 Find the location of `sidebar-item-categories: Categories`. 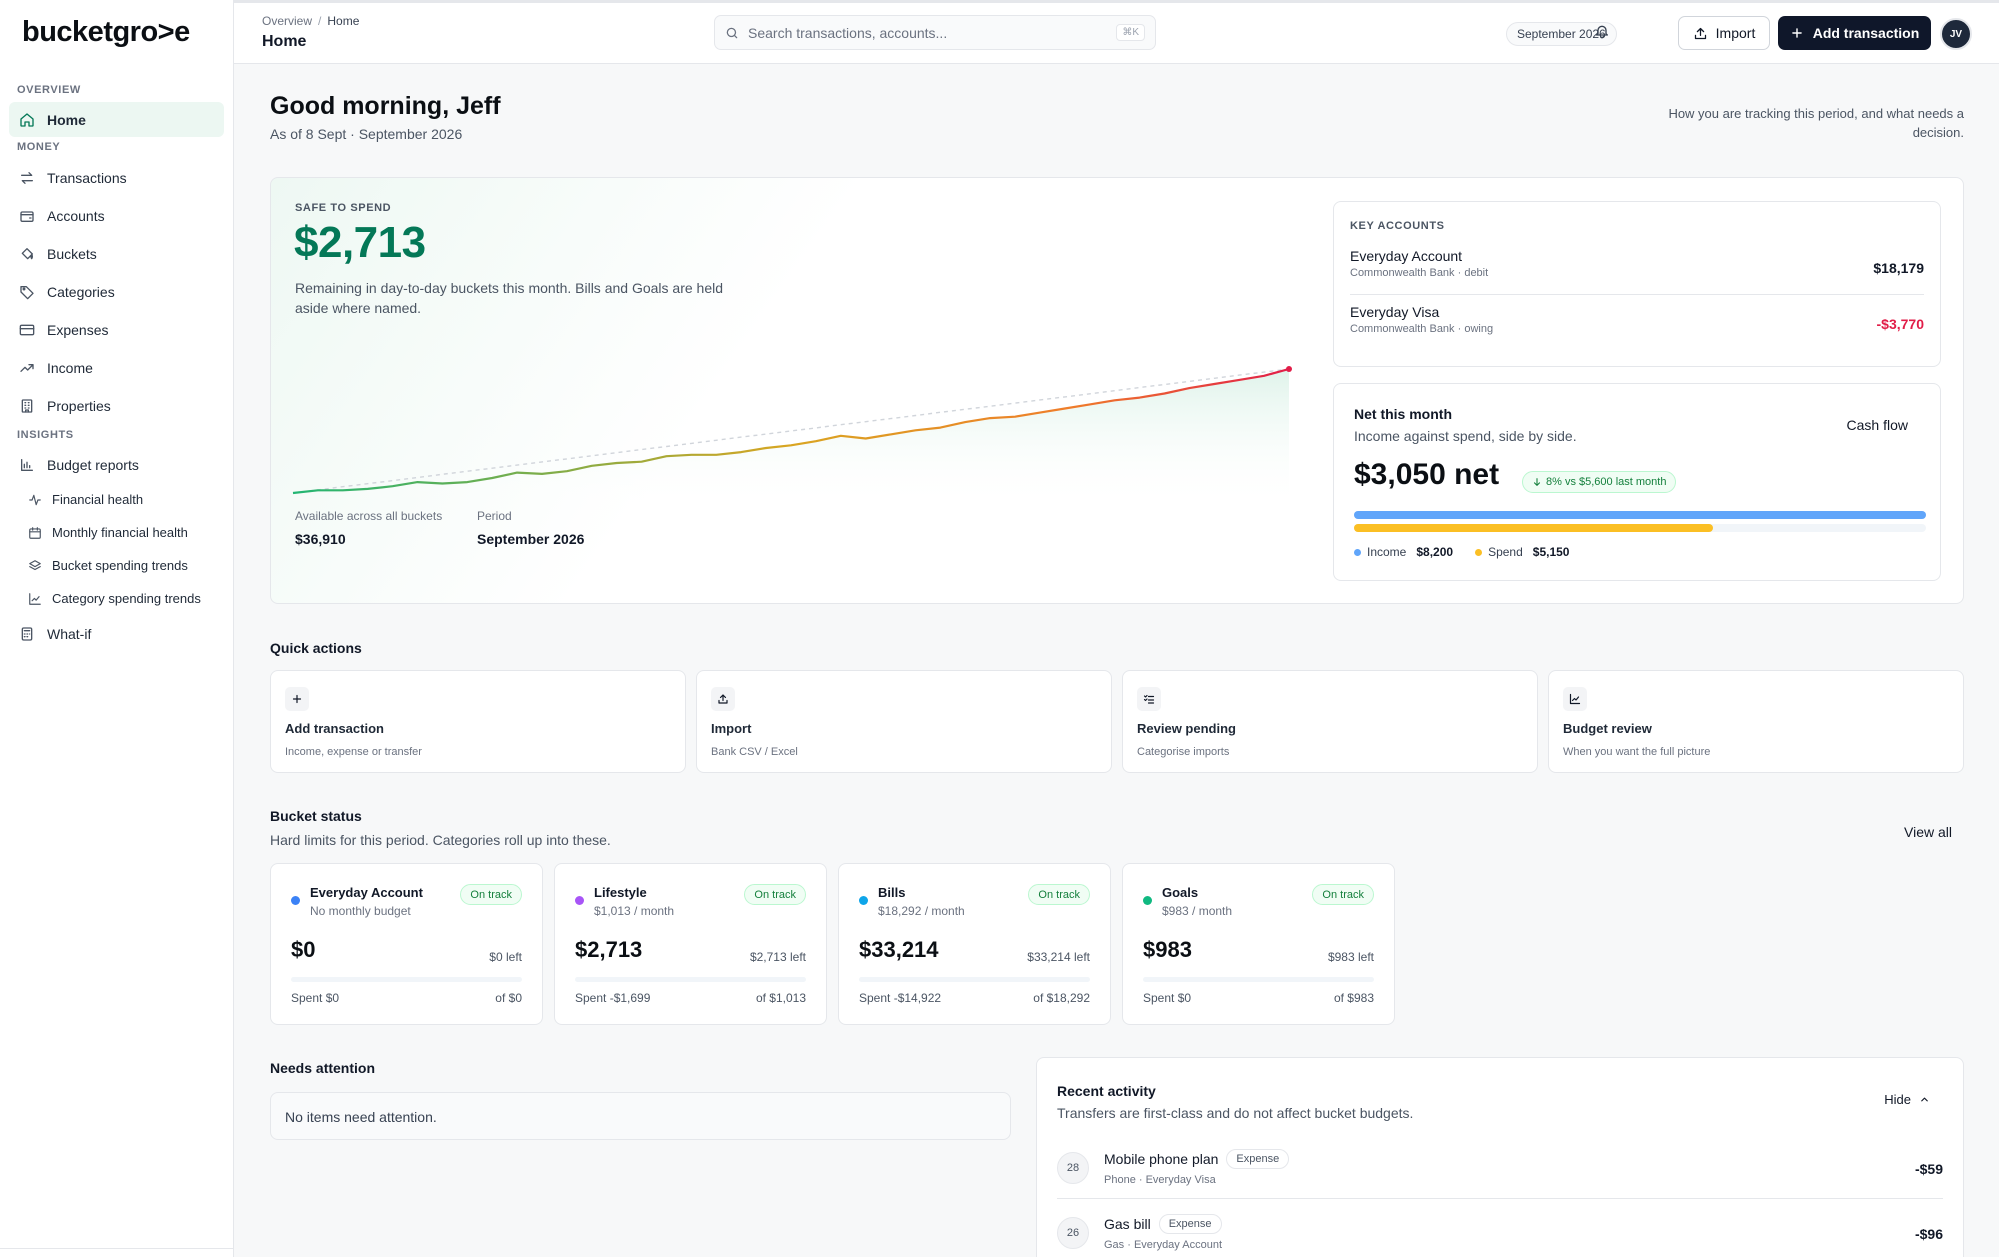

sidebar-item-categories: Categories is located at coordinates (116, 292).